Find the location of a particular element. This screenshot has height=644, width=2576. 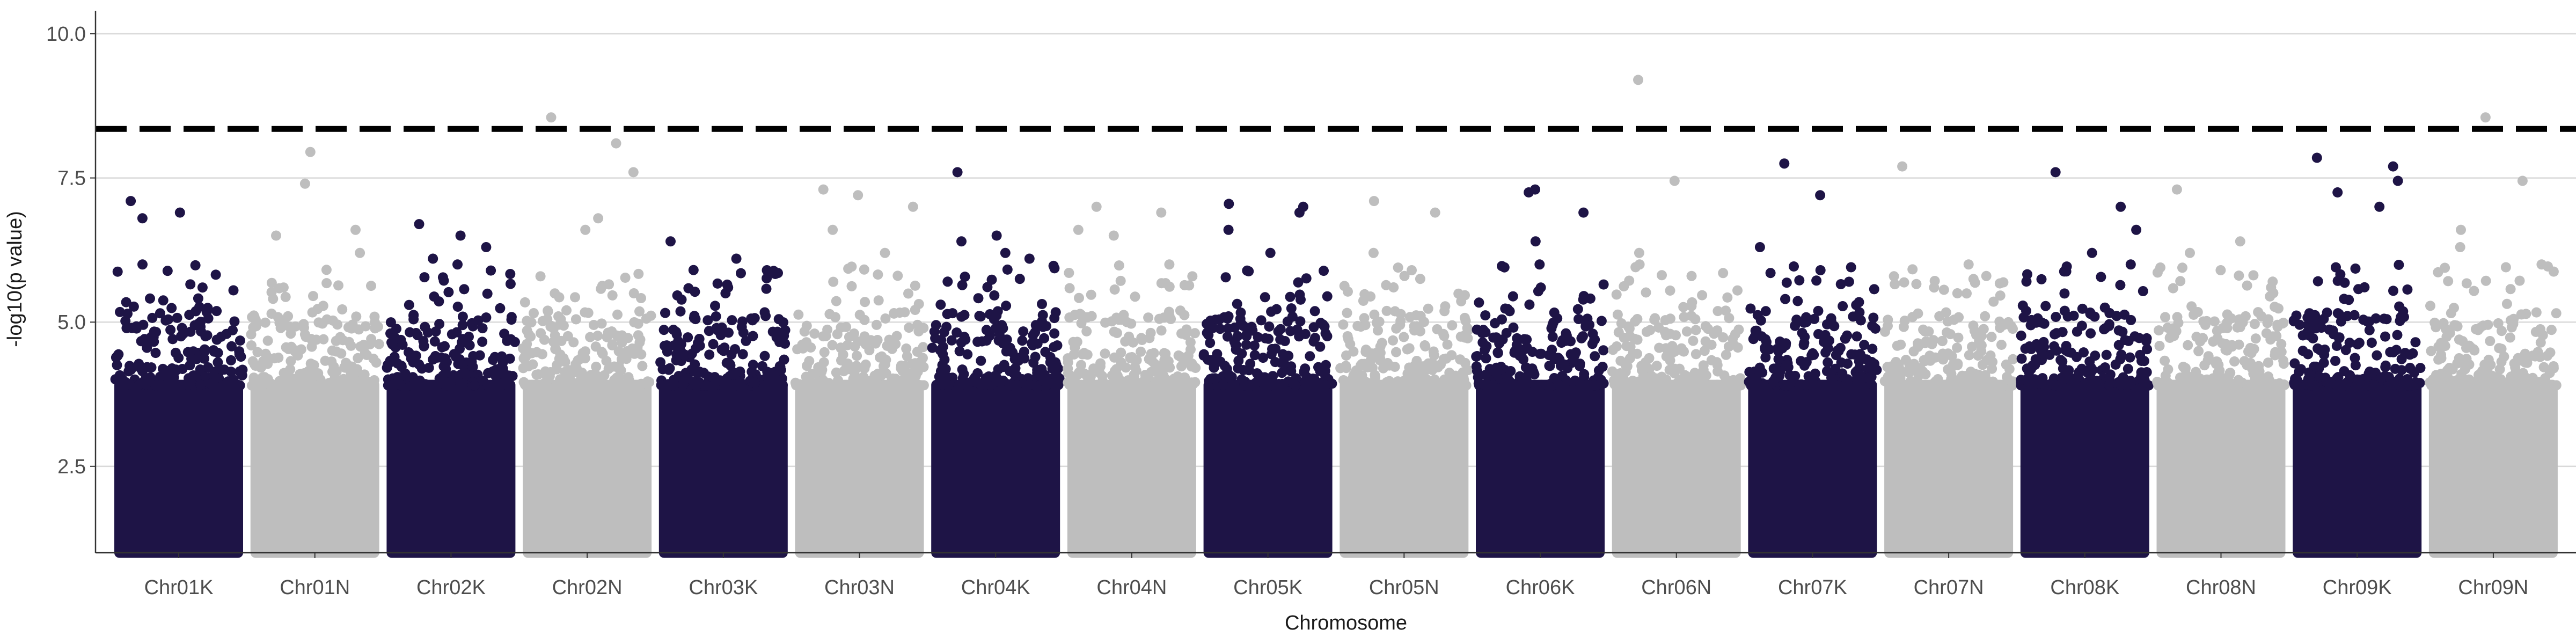

y-tick-label: 5.0 is located at coordinates (71, 322).